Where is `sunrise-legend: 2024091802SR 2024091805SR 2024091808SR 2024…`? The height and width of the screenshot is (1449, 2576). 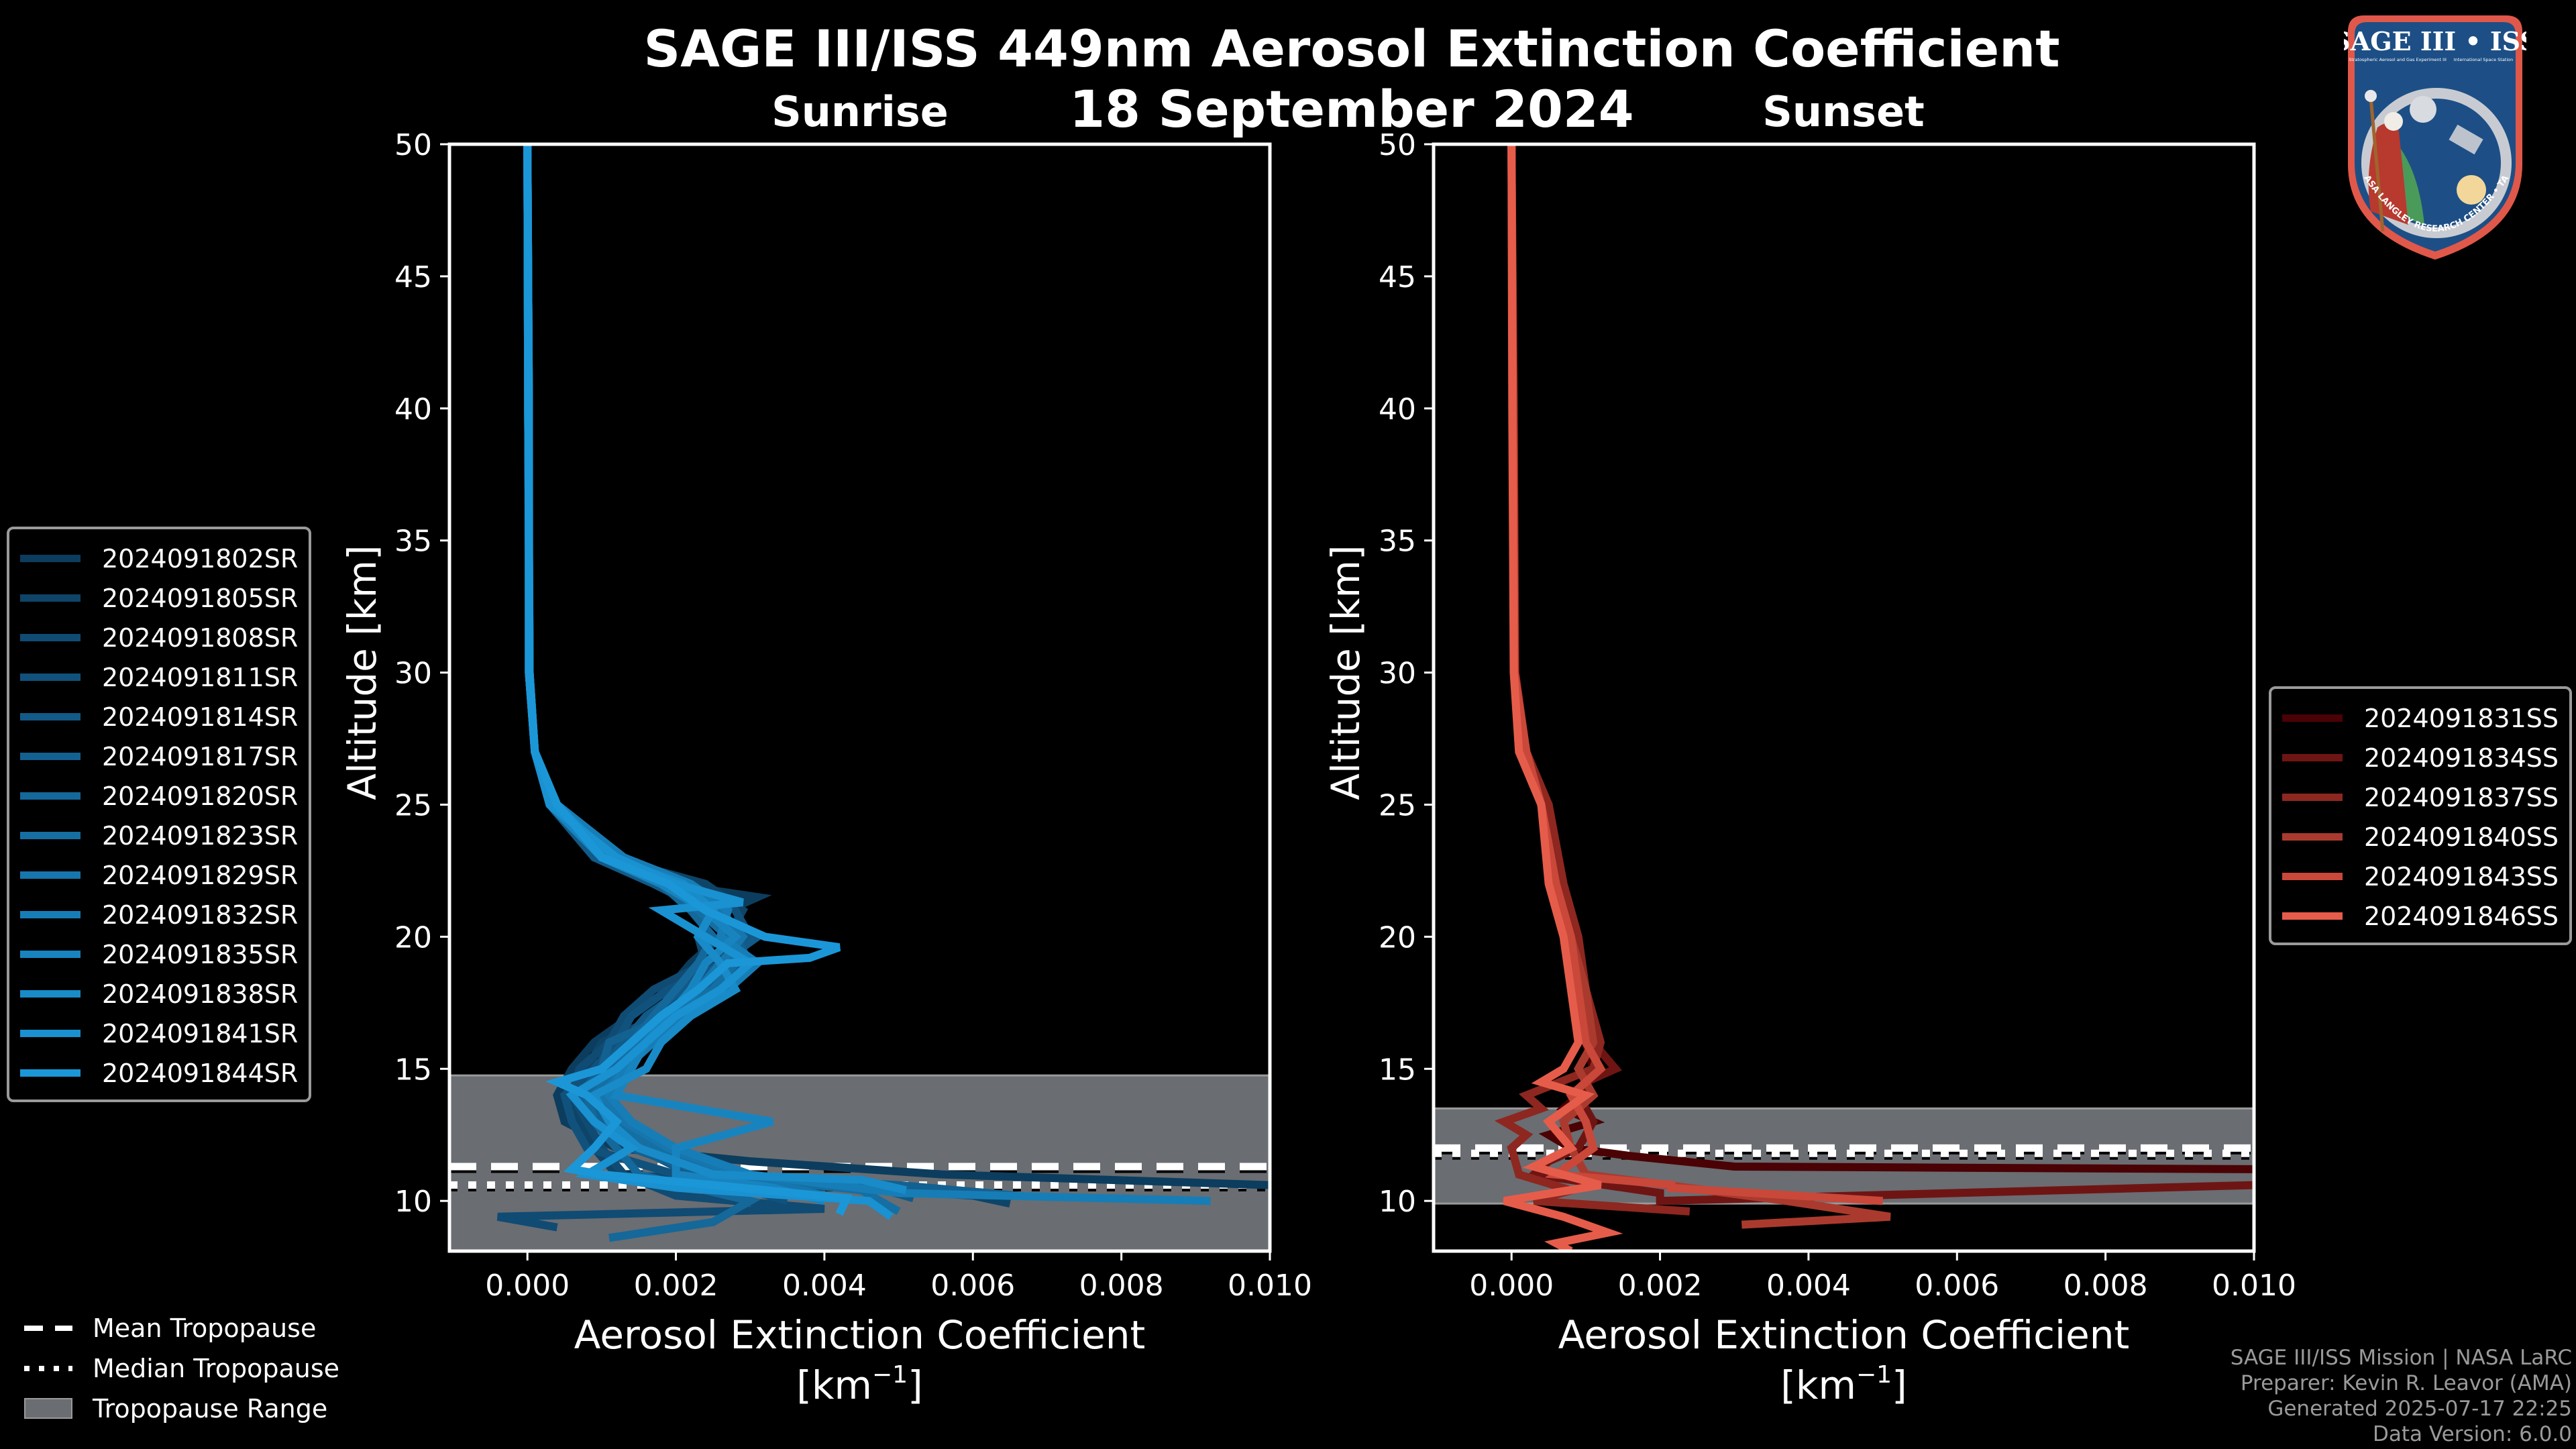
sunrise-legend: 2024091802SR 2024091805SR 2024091808SR 2024… is located at coordinates (159, 814).